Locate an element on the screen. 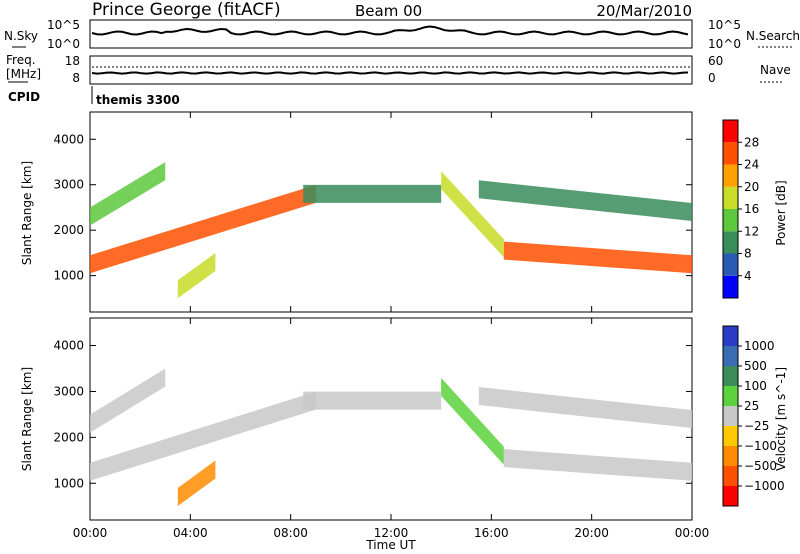 This screenshot has height=554, width=800. noise-left-label: N.Sky is located at coordinates (21, 36).